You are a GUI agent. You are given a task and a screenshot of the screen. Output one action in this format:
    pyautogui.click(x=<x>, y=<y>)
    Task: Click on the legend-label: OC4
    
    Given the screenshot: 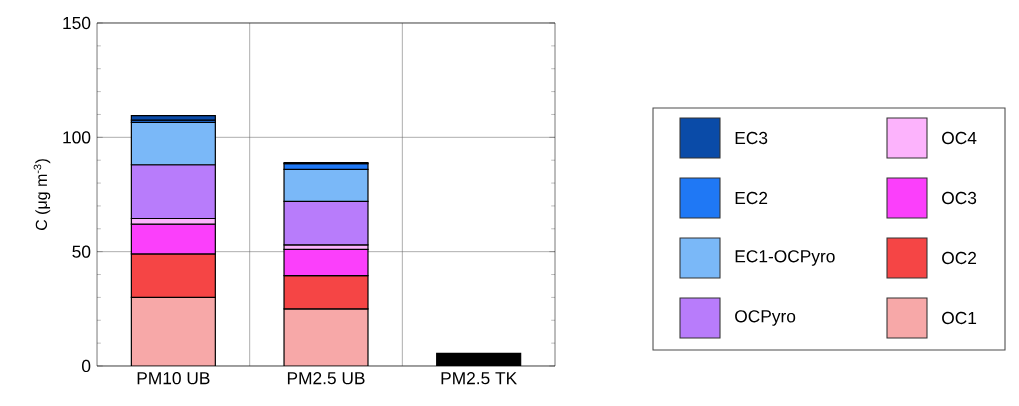 What is the action you would take?
    pyautogui.click(x=959, y=138)
    